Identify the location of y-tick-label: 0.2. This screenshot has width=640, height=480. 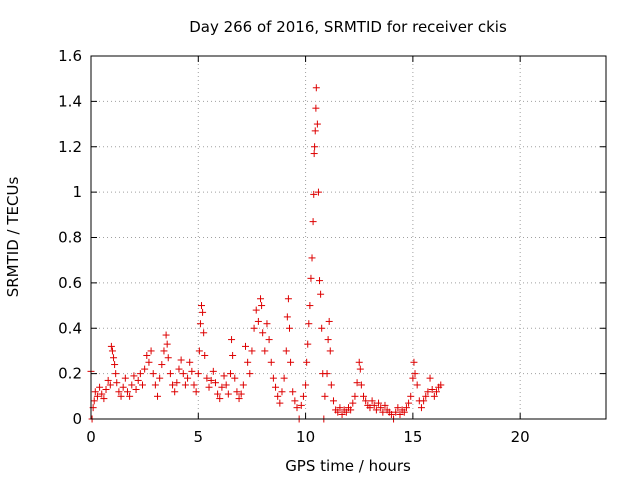
(70, 374).